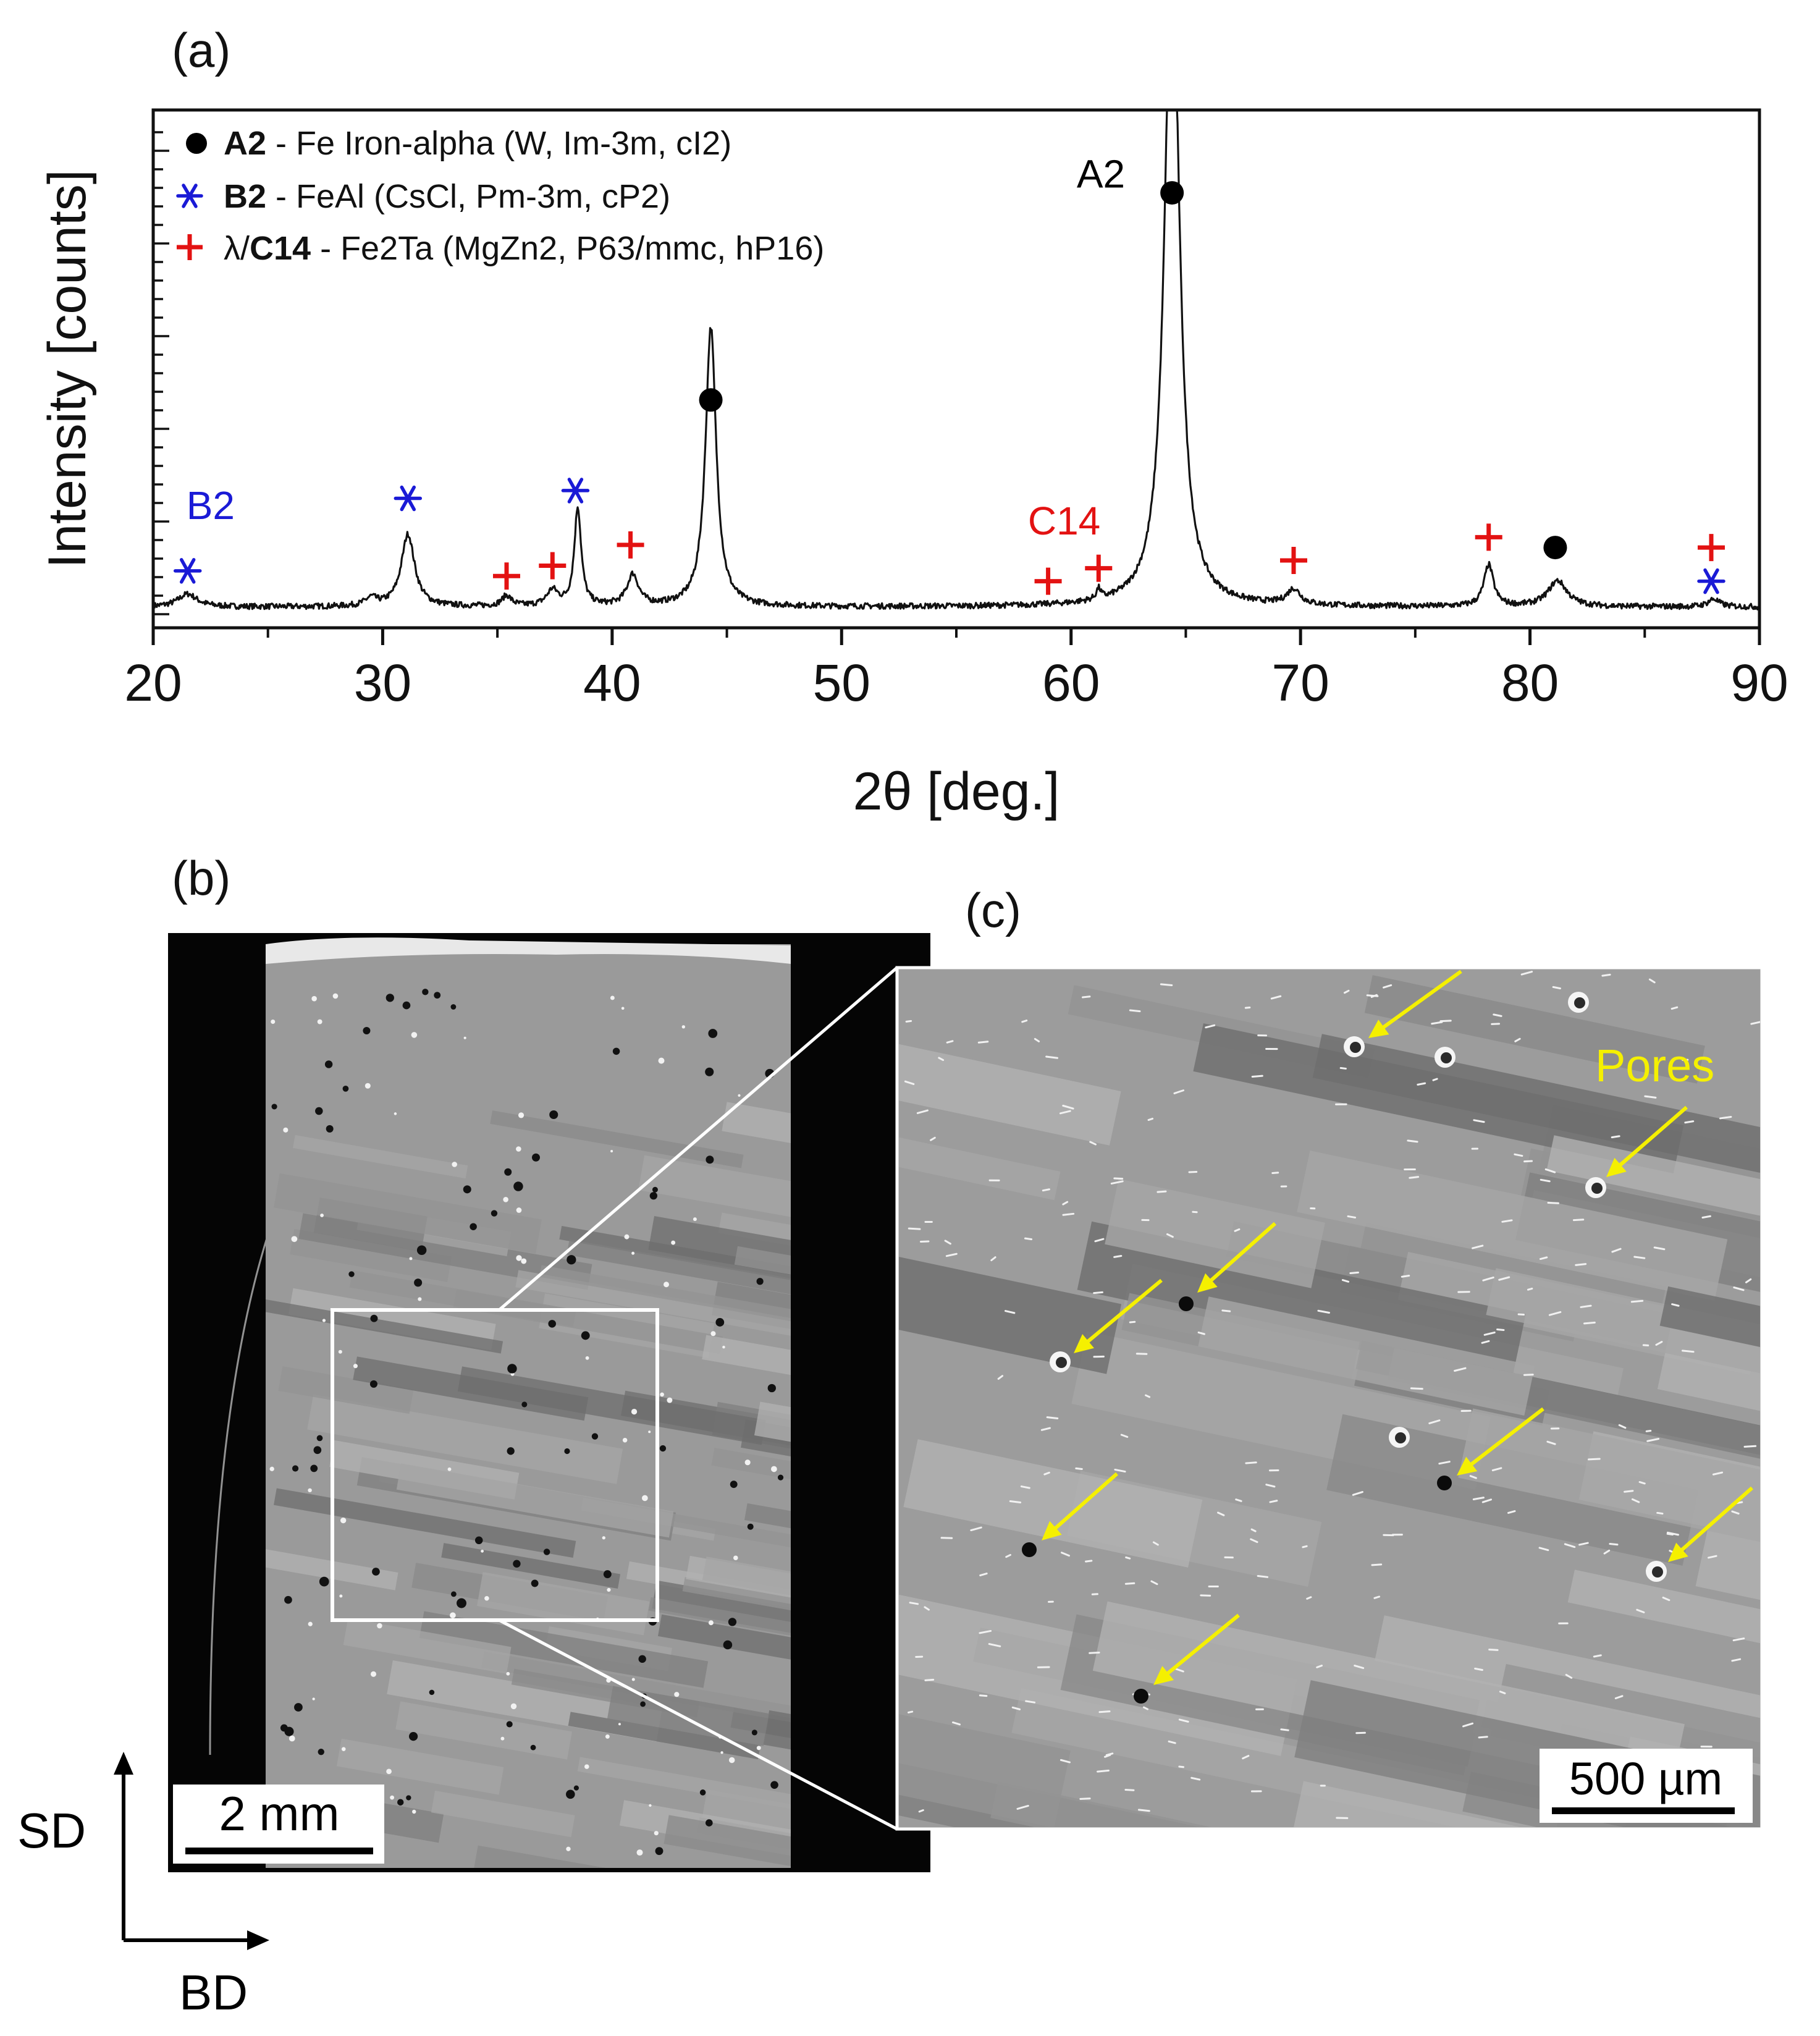  What do you see at coordinates (1123, 1312) in the screenshot?
I see `yellow-arrow` at bounding box center [1123, 1312].